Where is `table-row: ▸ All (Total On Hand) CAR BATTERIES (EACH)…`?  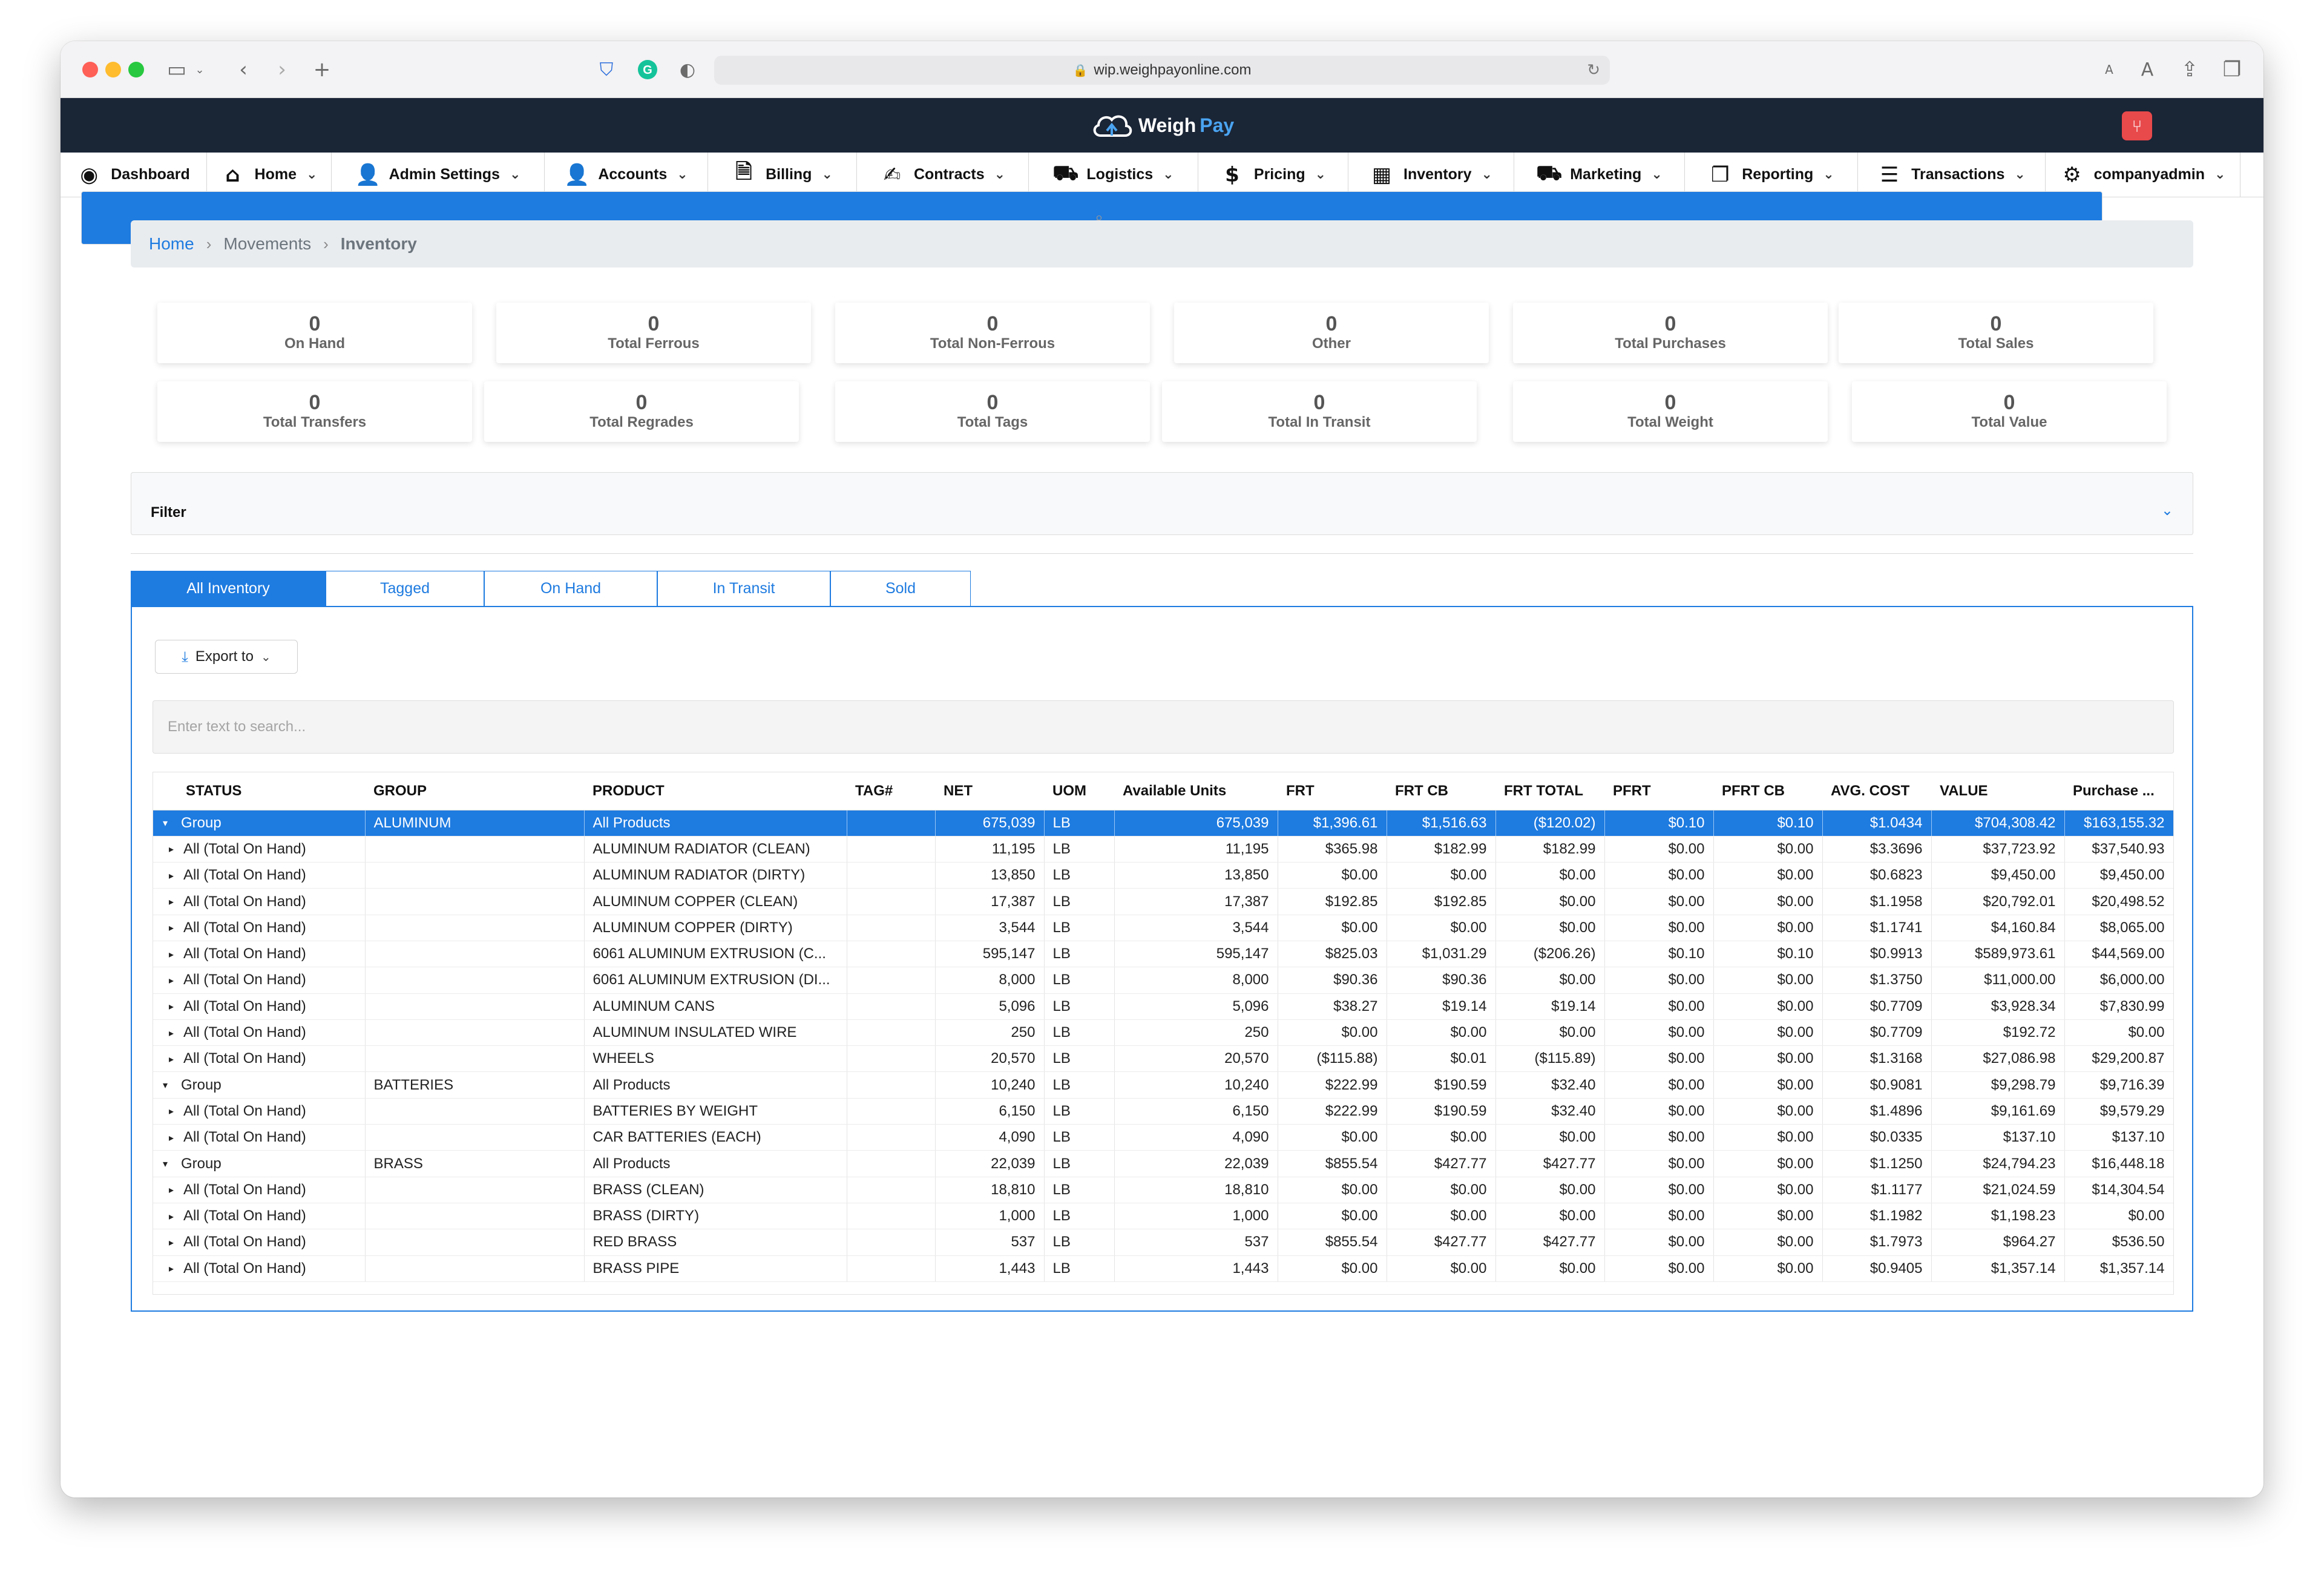 table-row: ▸ All (Total On Hand) CAR BATTERIES (EACH)… is located at coordinates (1163, 1137).